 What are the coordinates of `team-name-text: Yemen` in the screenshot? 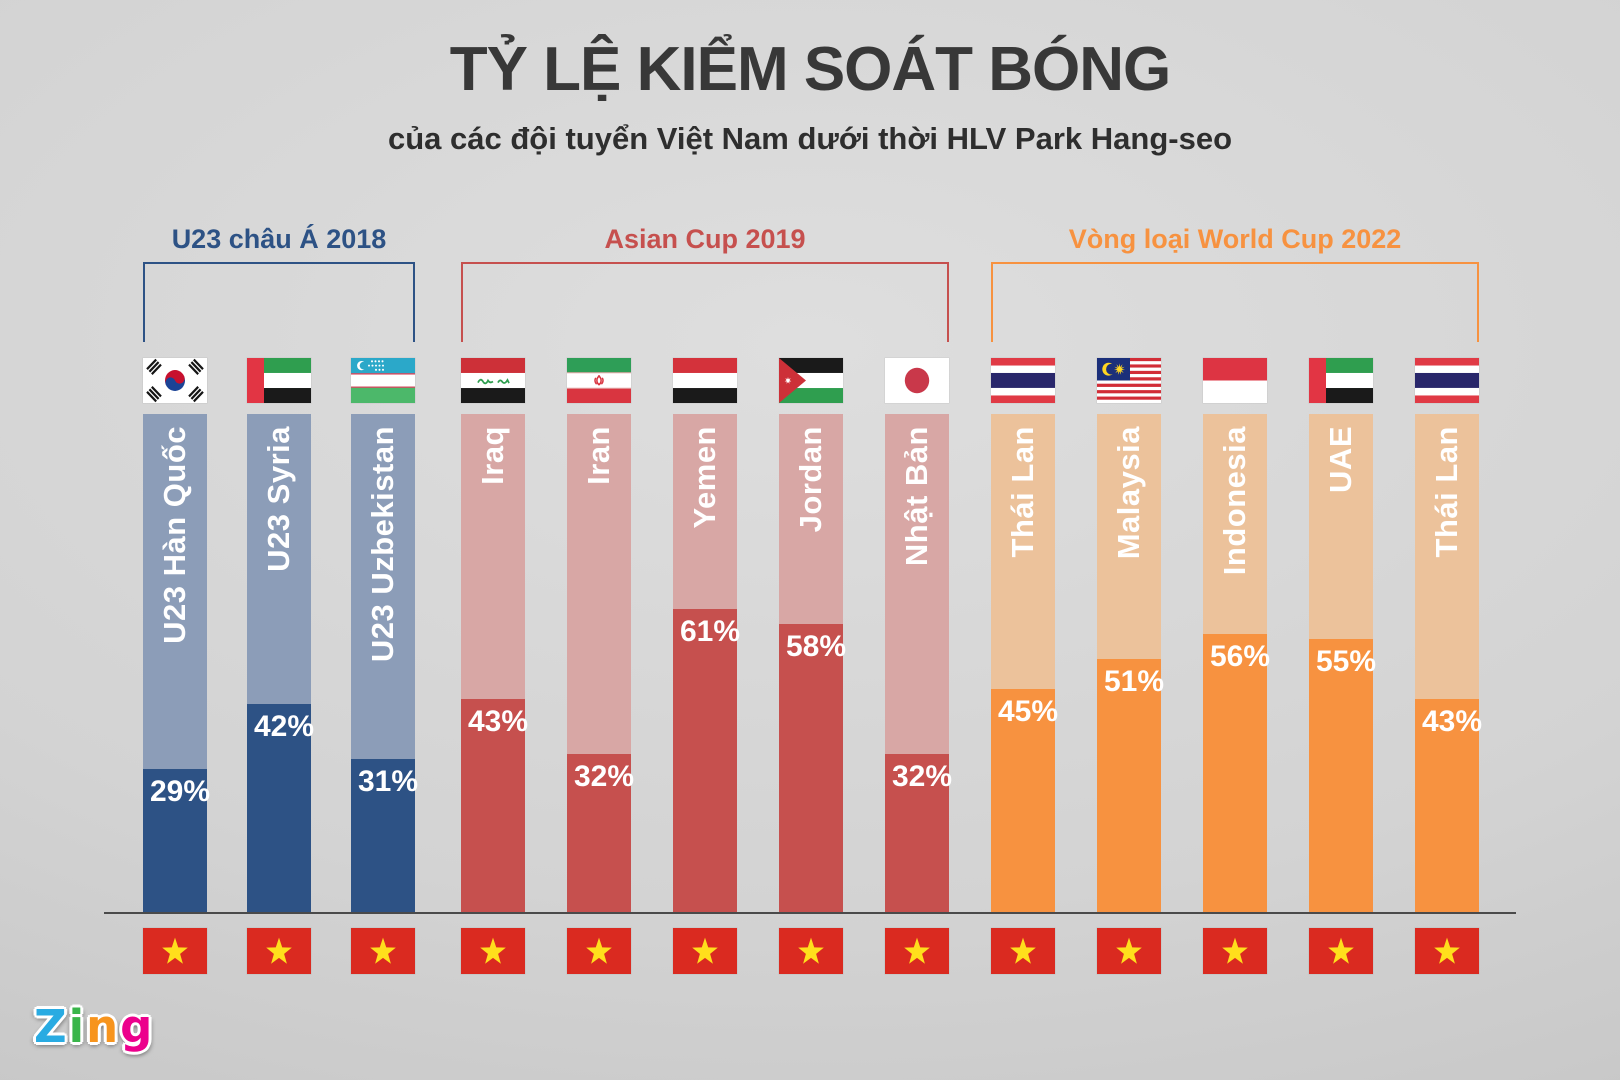 It's located at (704, 477).